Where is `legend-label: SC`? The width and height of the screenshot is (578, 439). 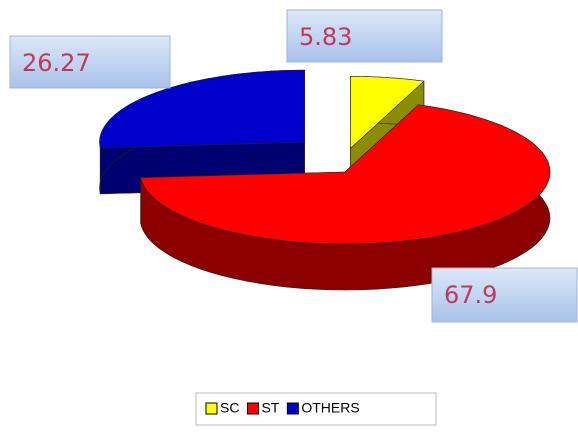
legend-label: SC is located at coordinates (229, 408).